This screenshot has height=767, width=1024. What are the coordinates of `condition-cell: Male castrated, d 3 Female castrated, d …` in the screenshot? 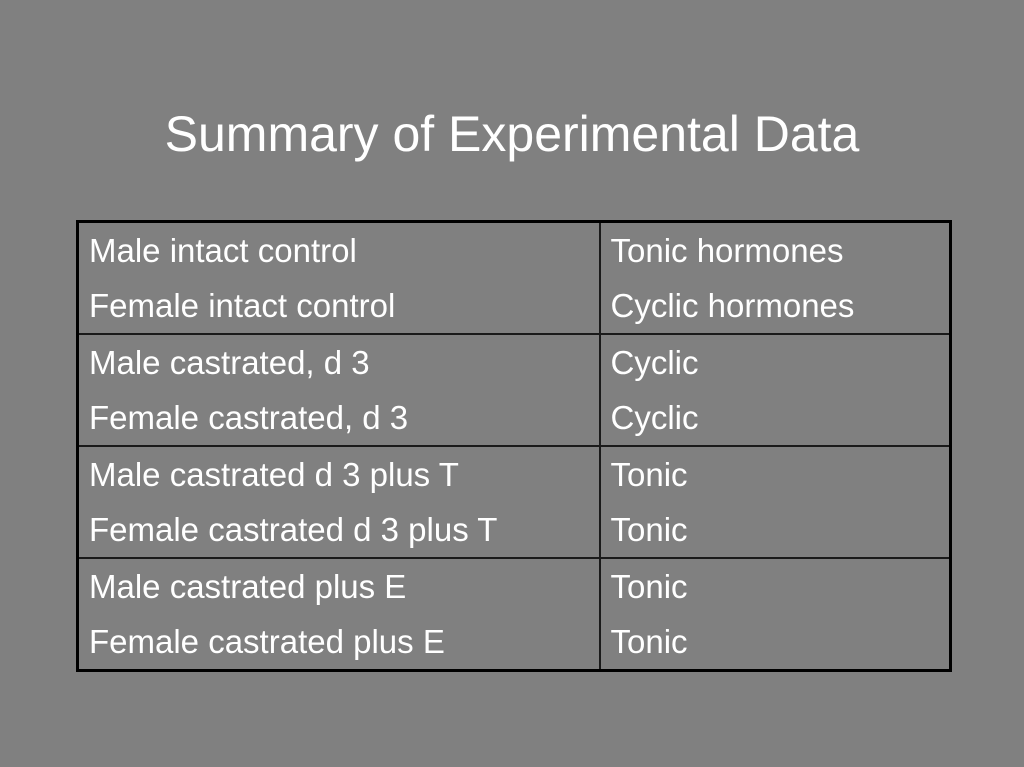 It's located at (338, 390).